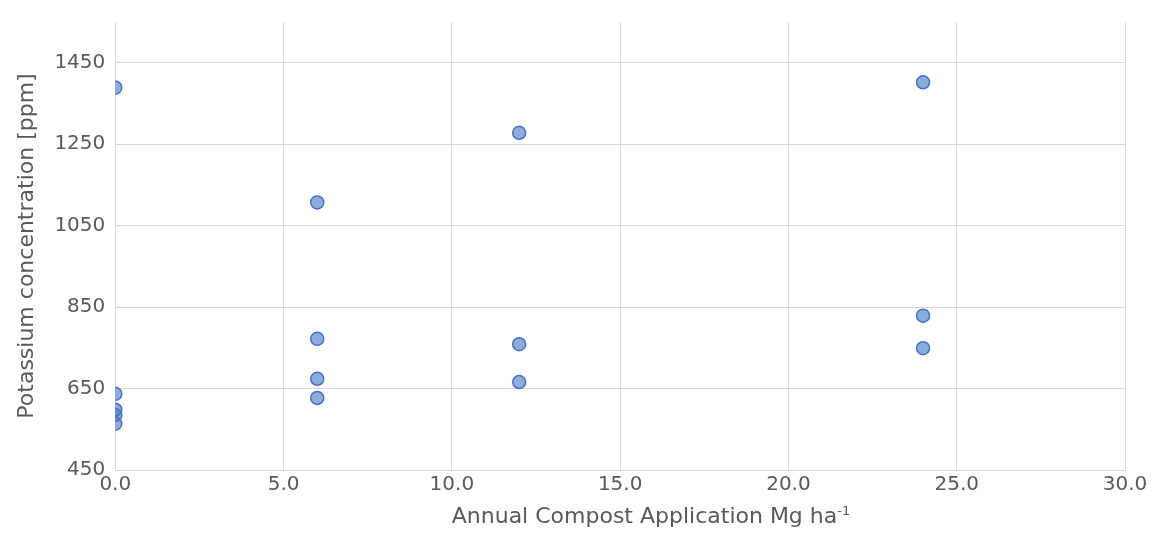 Image resolution: width=1161 pixels, height=534 pixels. I want to click on x-tick-label: 10.0, so click(452, 483).